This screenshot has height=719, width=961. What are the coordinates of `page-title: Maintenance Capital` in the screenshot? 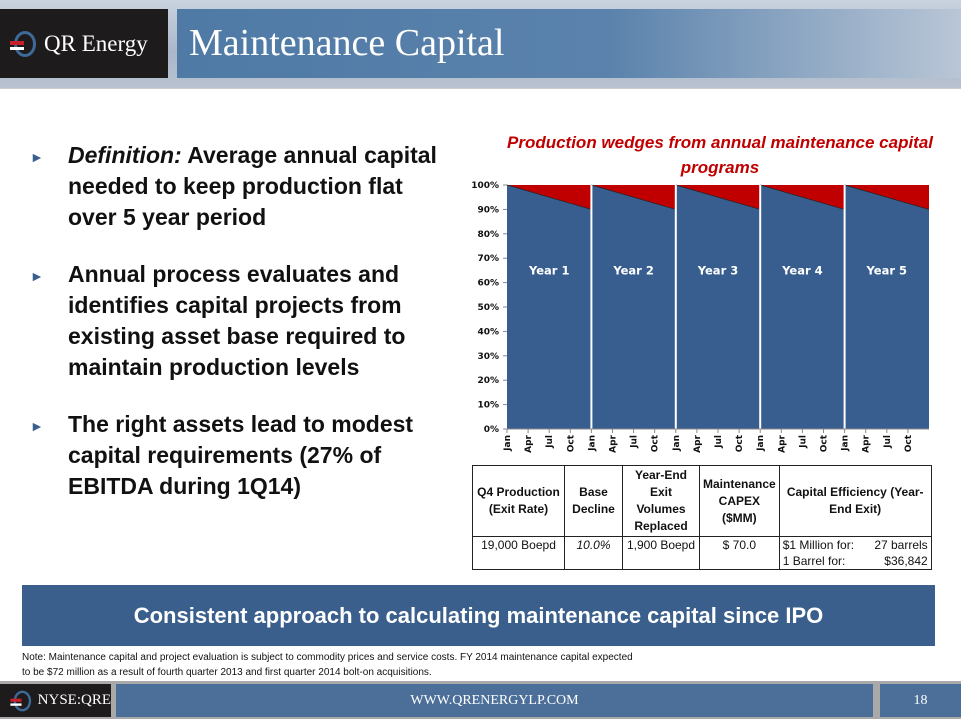 It's located at (569, 43).